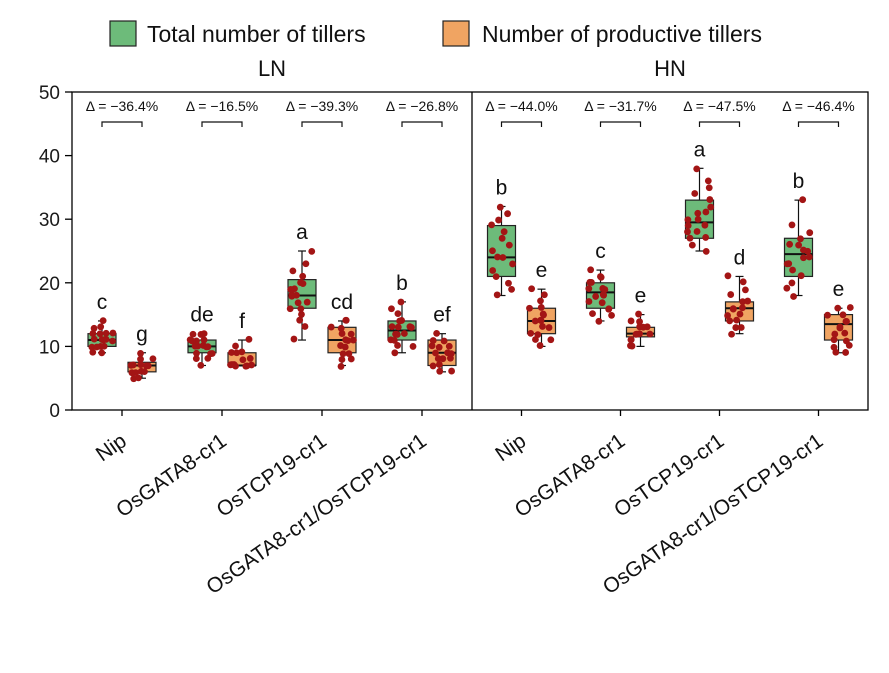 This screenshot has width=889, height=673. I want to click on delta-bracket-ln-osgata8-cr1-ostcp19-cr1, so click(422, 124).